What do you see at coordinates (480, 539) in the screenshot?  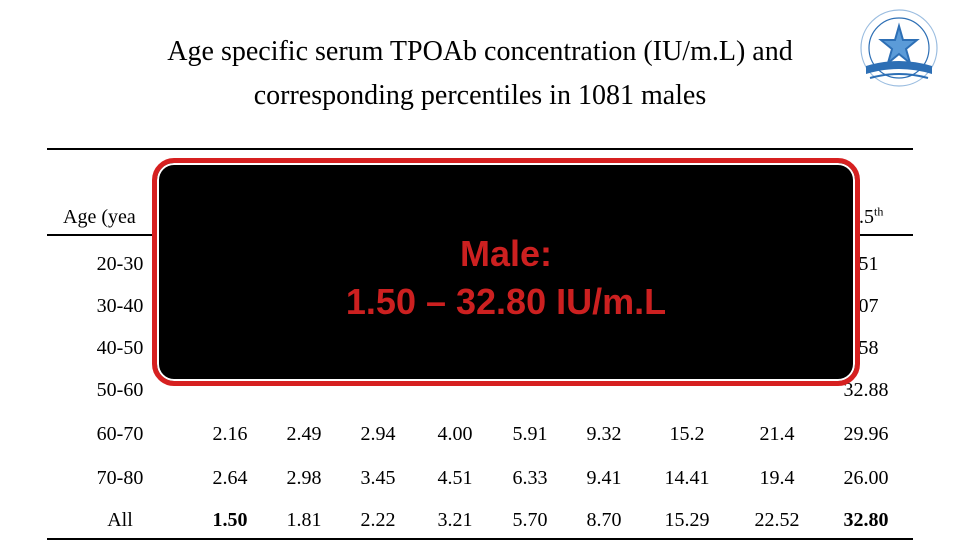 I see `table-bottom-rule` at bounding box center [480, 539].